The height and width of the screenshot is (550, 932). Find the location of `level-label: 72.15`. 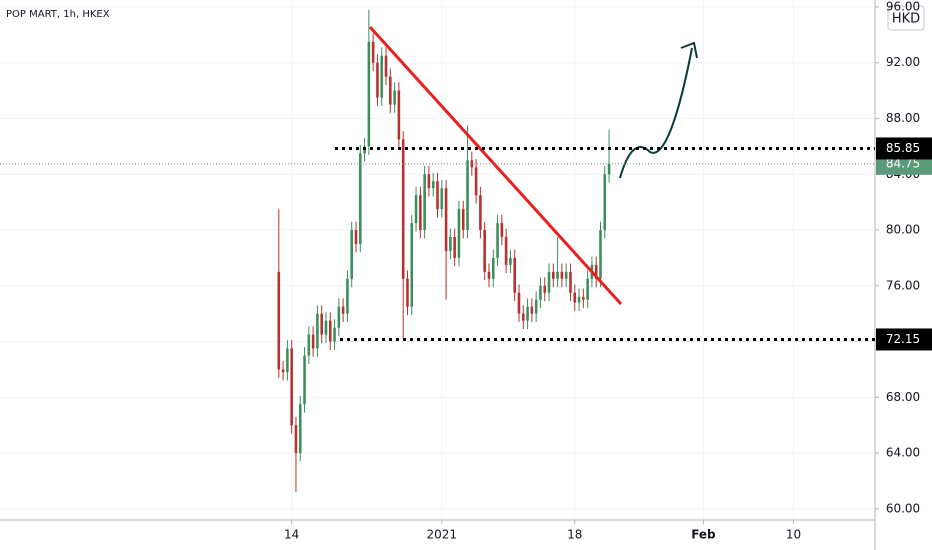

level-label: 72.15 is located at coordinates (903, 339).